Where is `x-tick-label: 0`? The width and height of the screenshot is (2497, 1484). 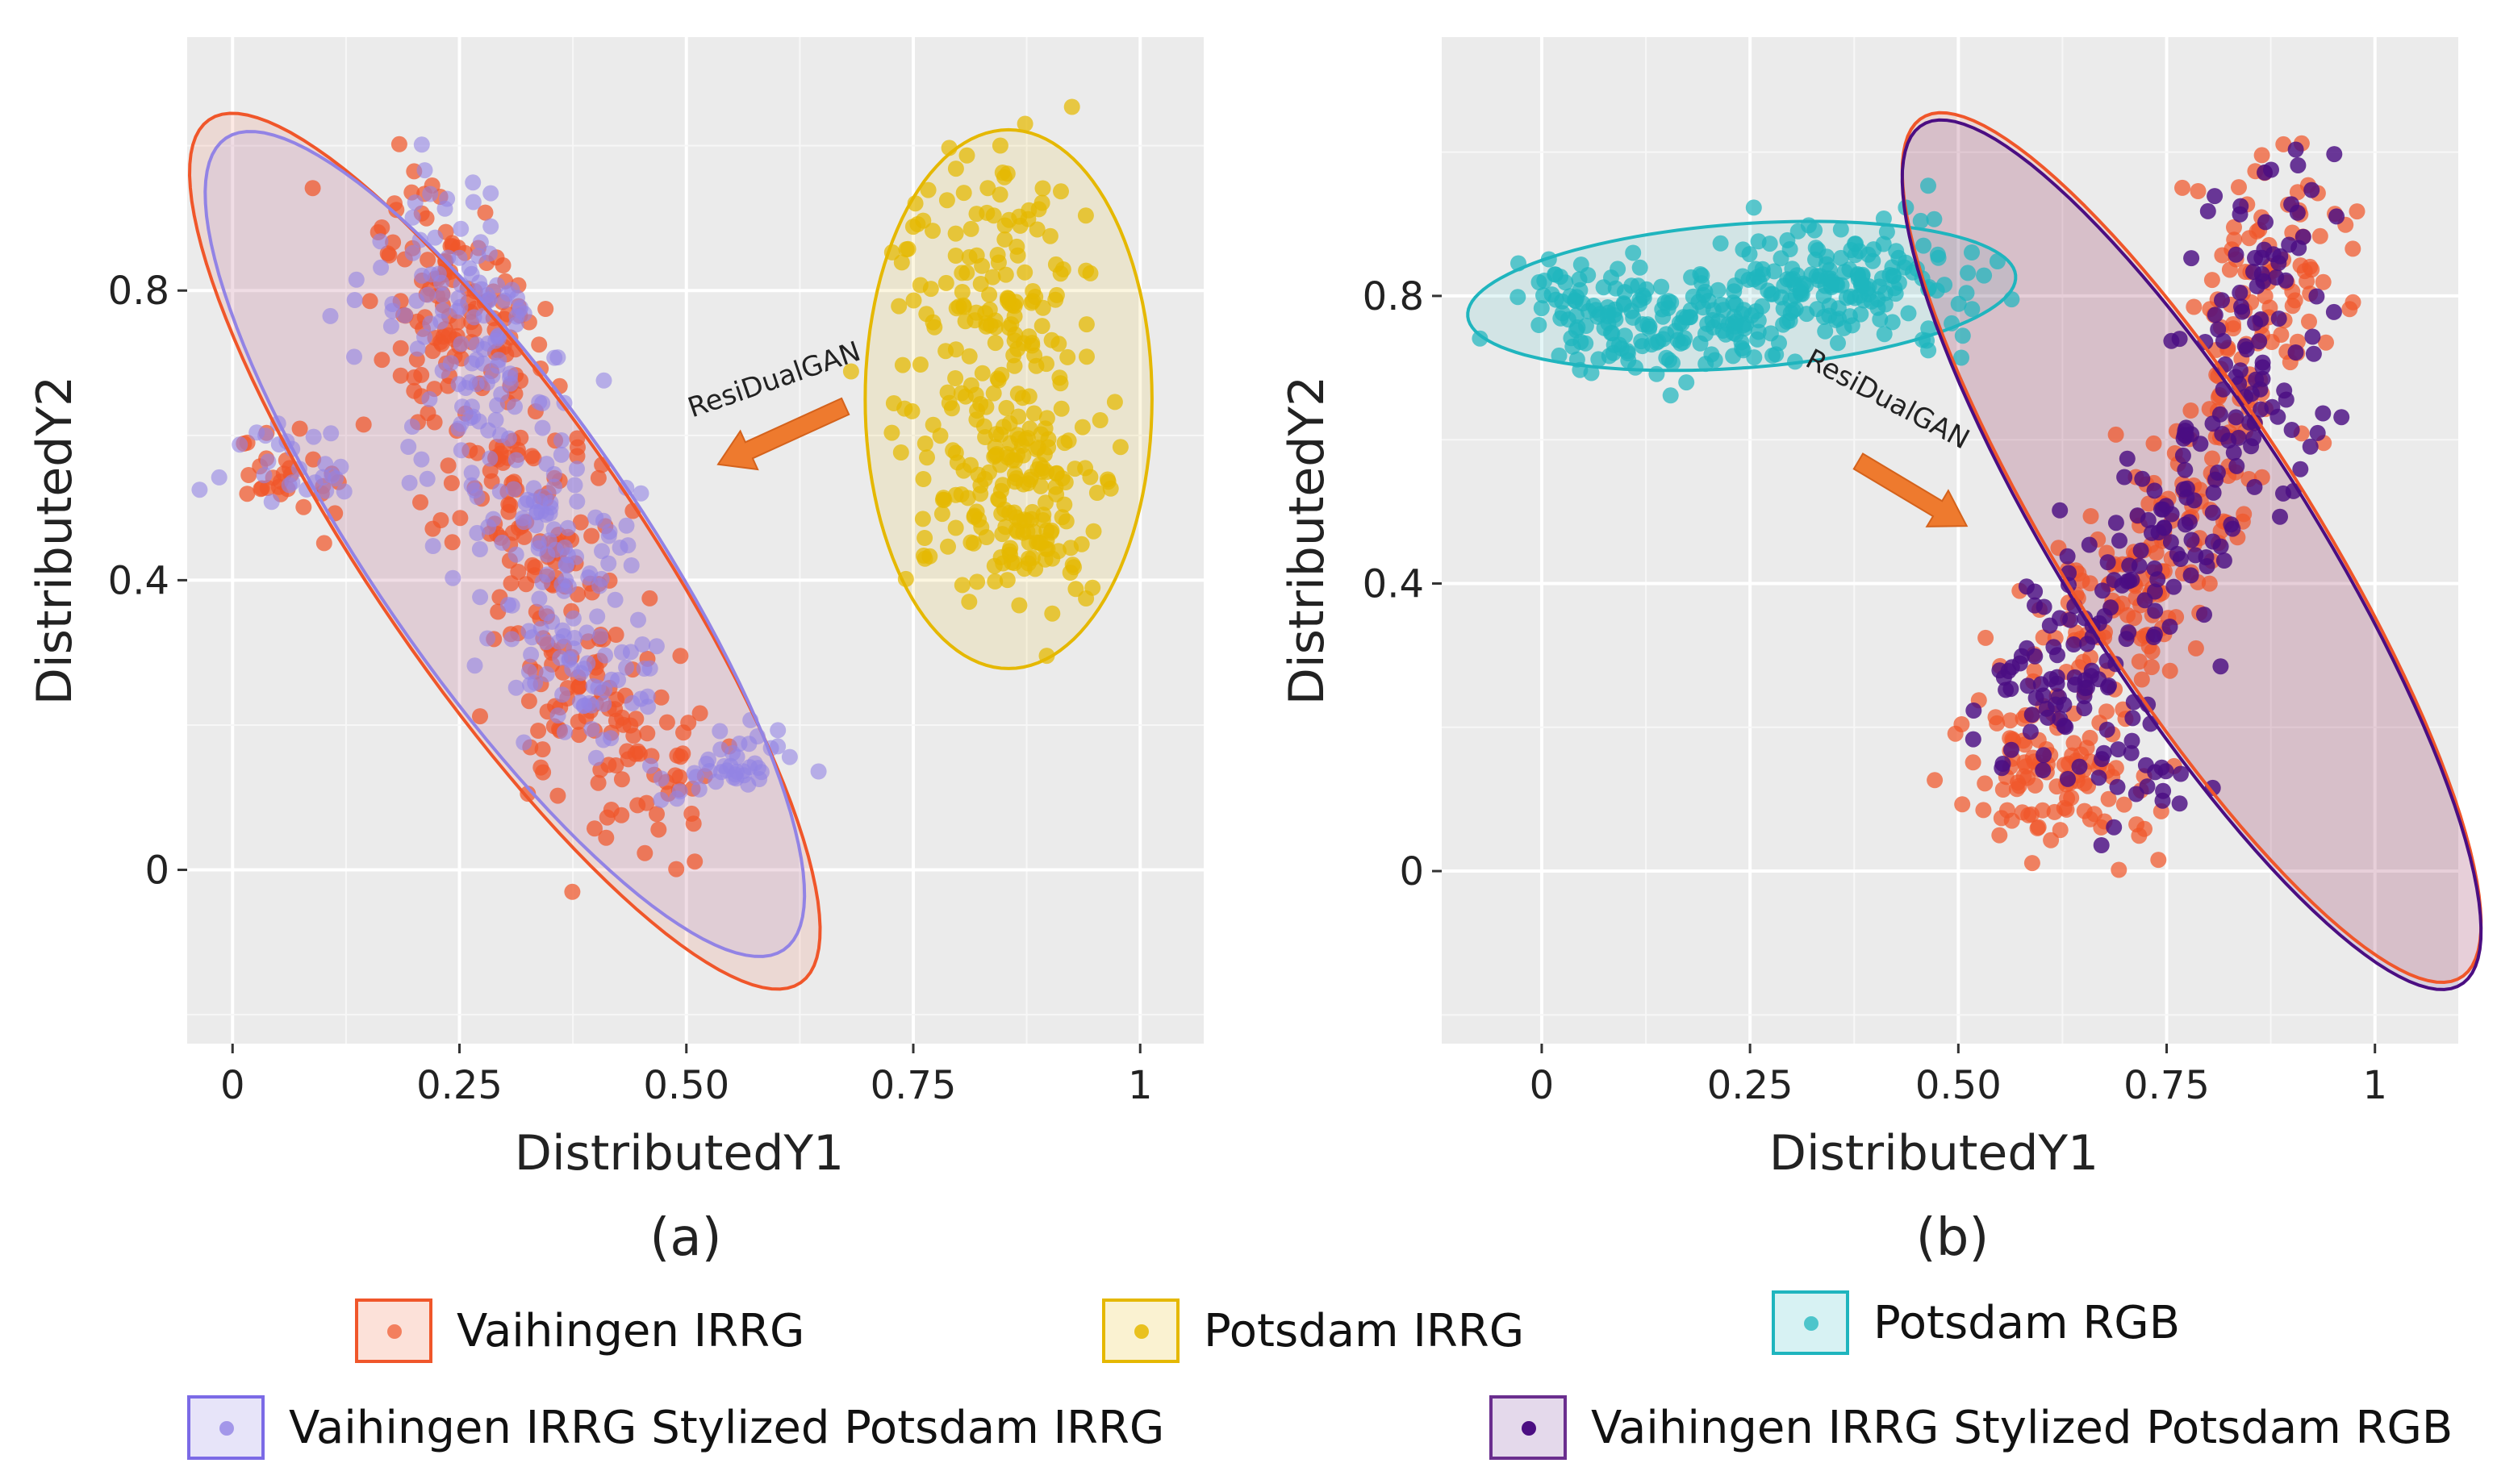
x-tick-label: 0 is located at coordinates (1542, 1085).